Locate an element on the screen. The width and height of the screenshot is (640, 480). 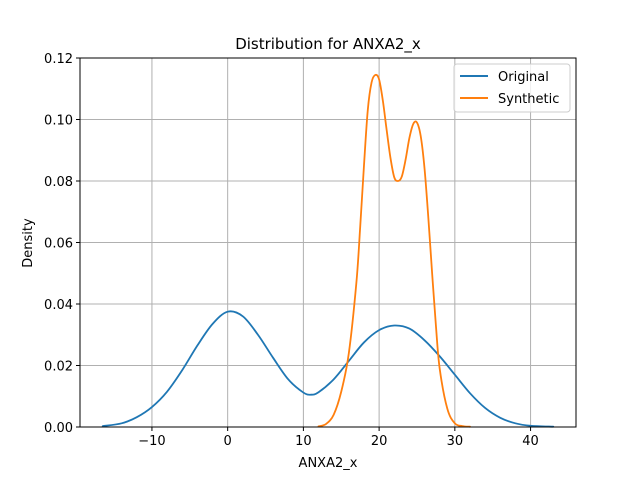
x-axis-ticks: −10 0 10 20 30 40 is located at coordinates (338, 438).